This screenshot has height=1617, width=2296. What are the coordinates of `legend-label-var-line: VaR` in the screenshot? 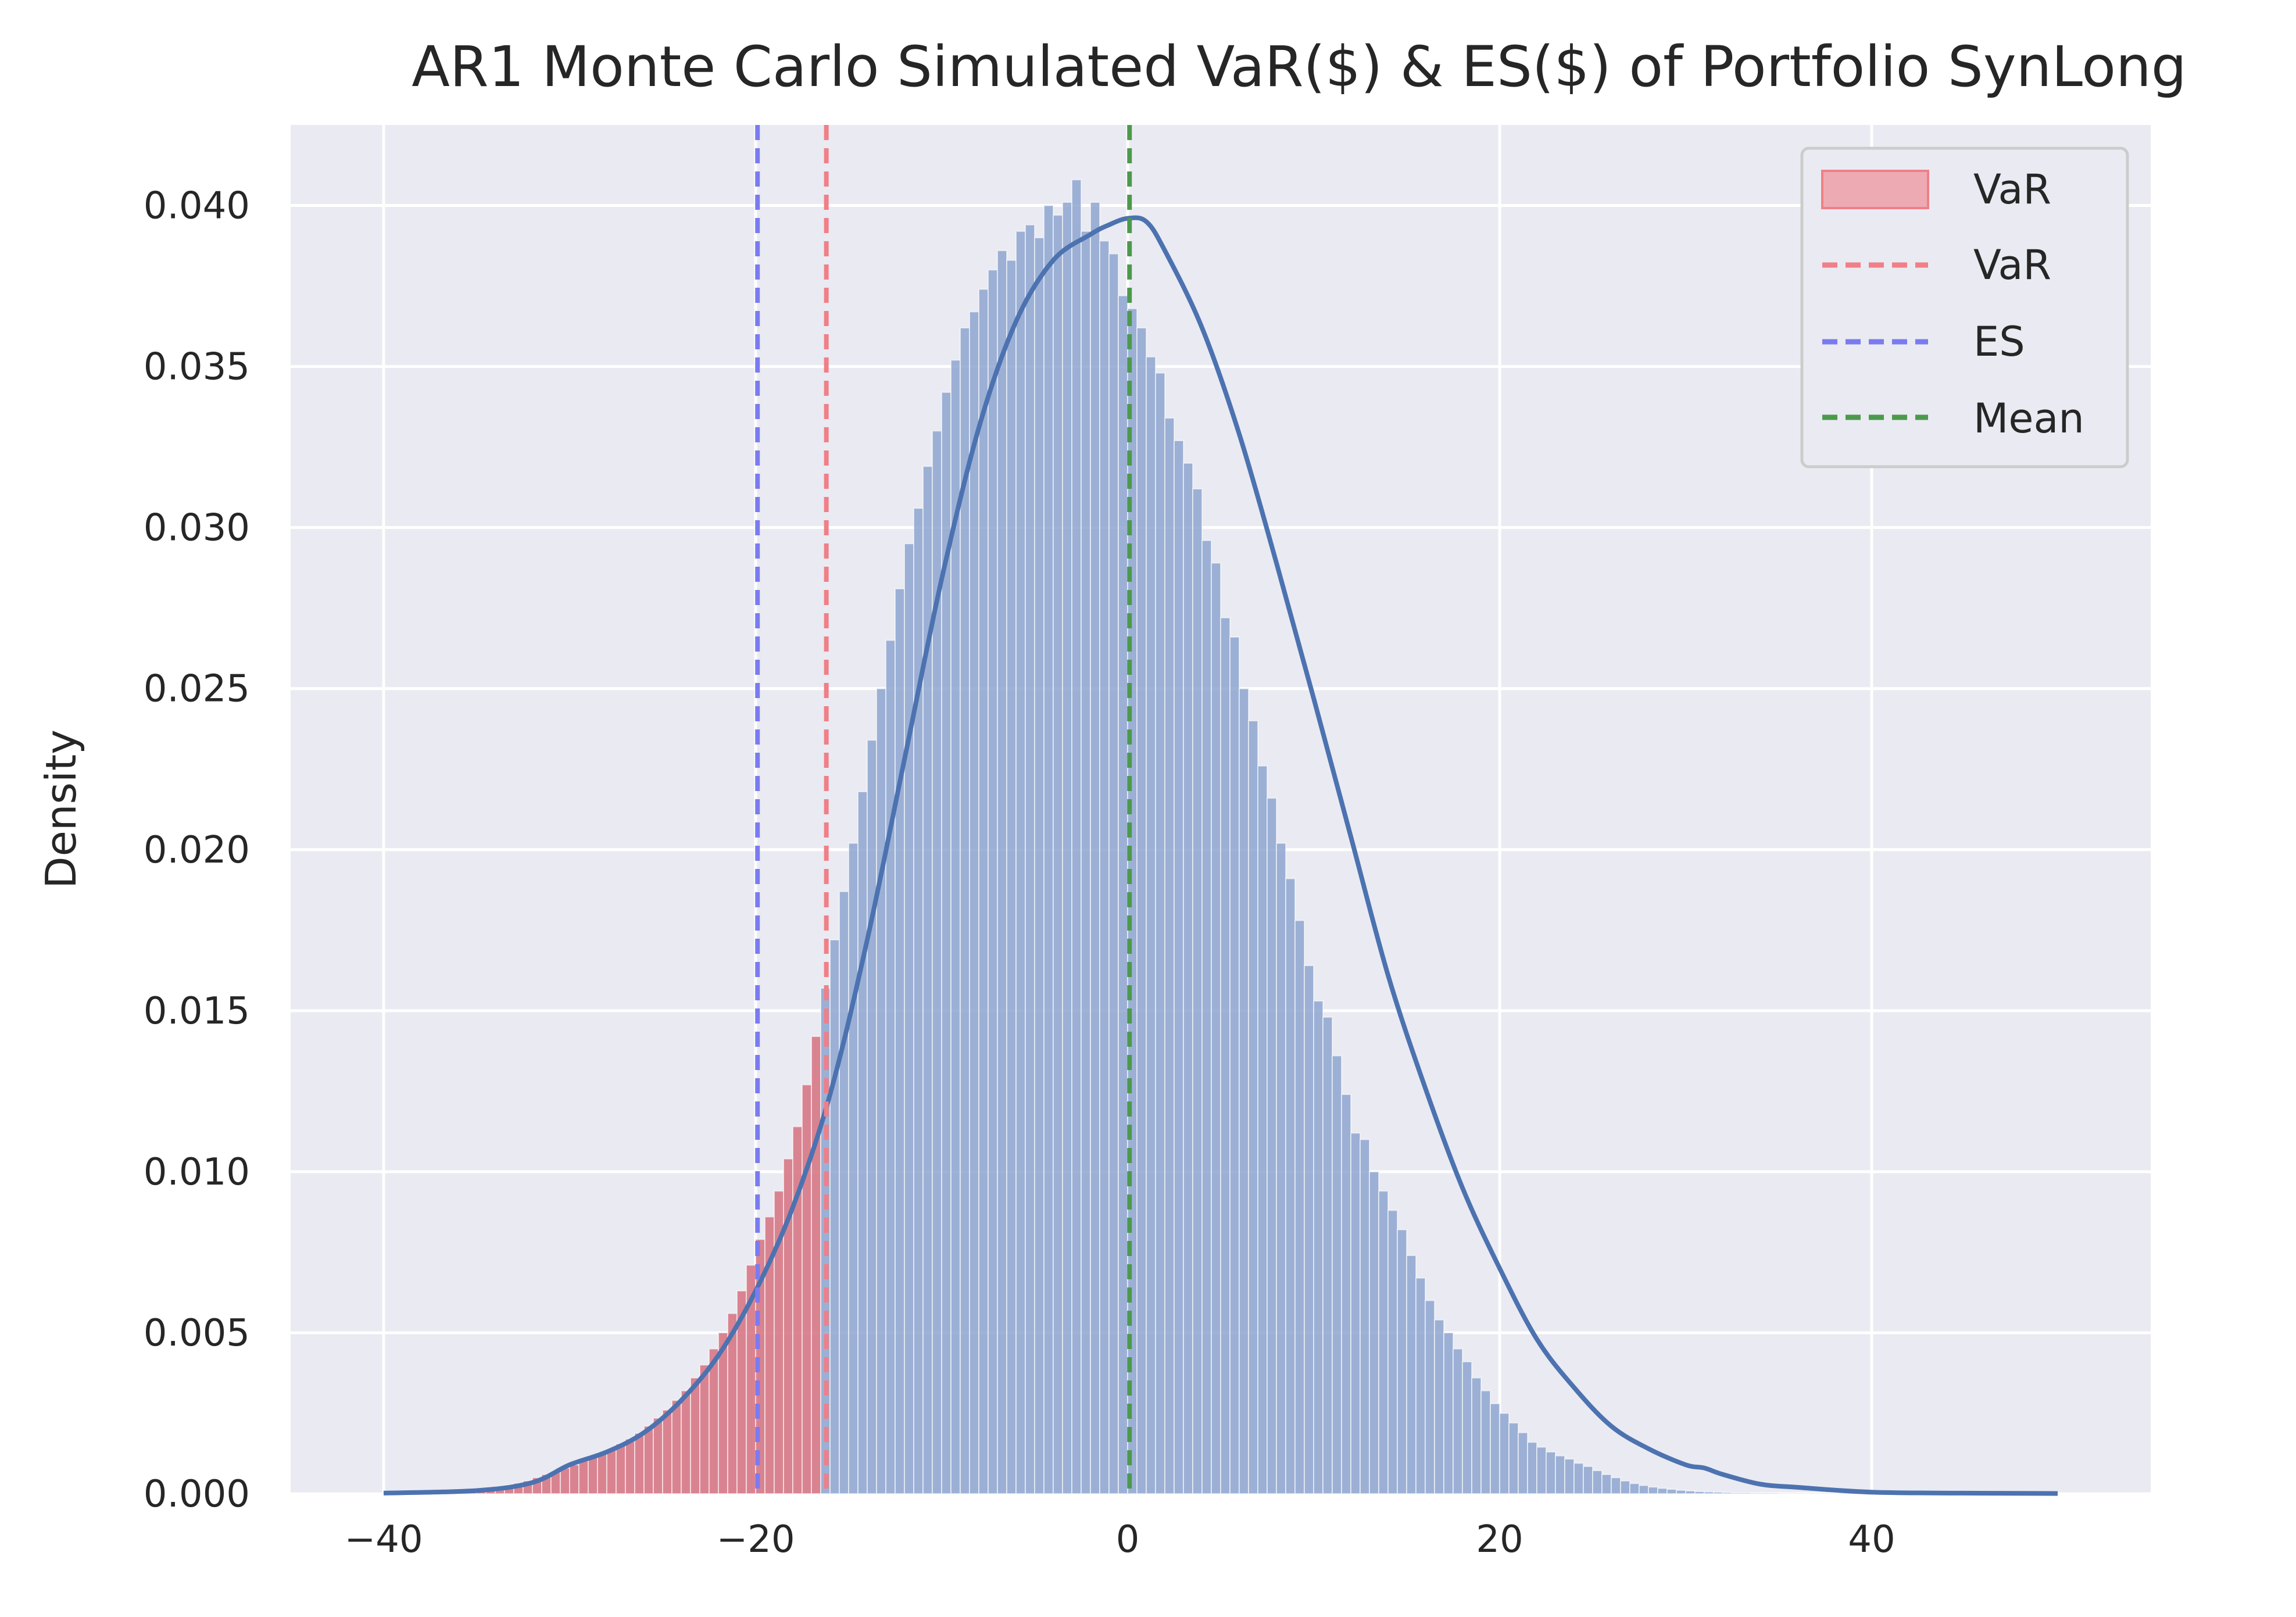 It's located at (2012, 265).